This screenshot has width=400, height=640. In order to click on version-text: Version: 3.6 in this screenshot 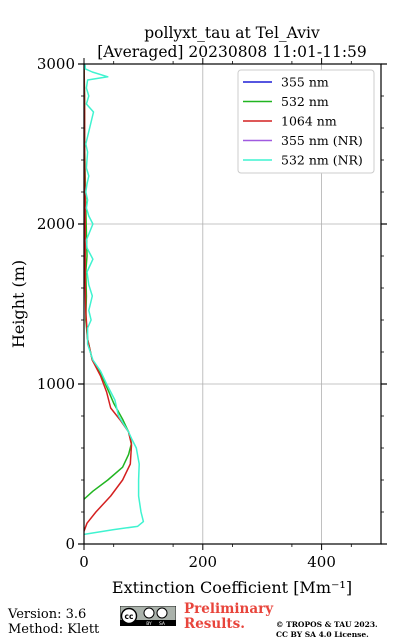, I will do `click(47, 614)`.